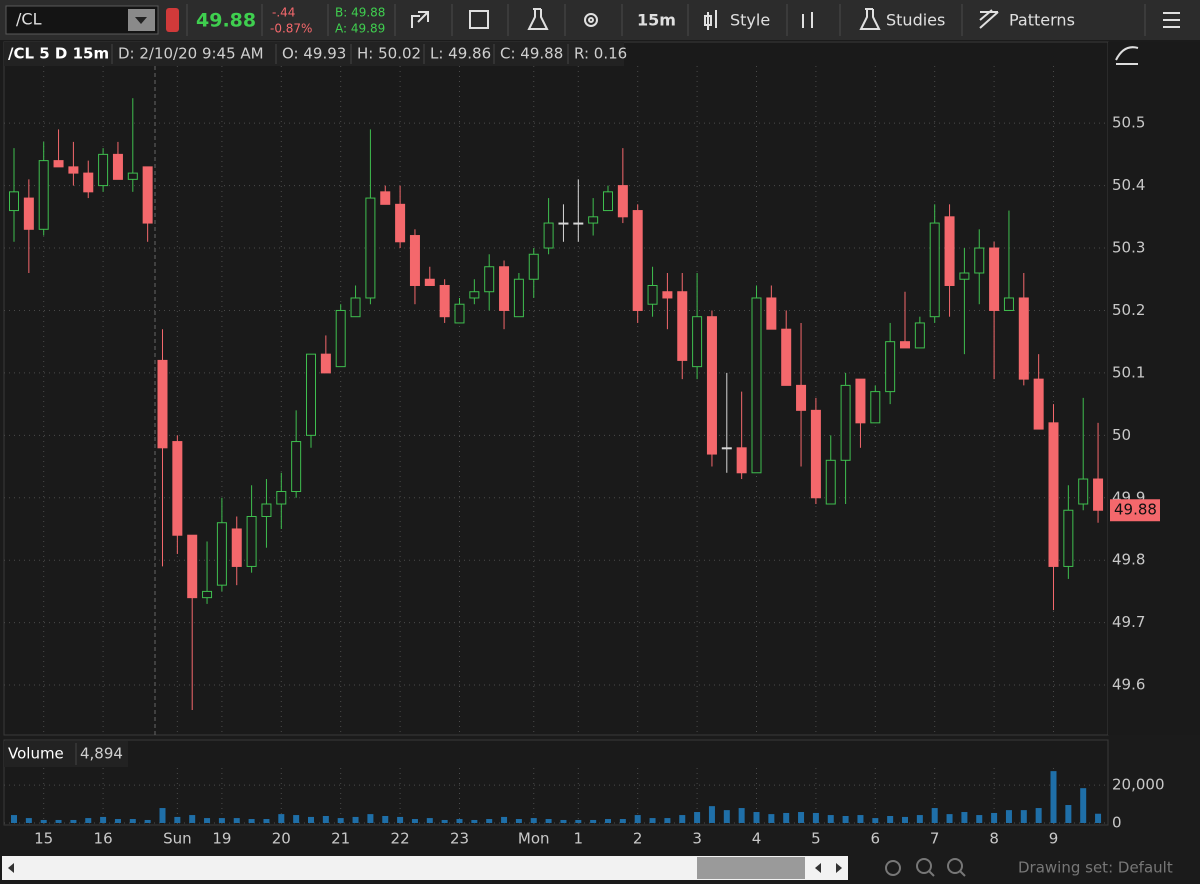 The image size is (1200, 884). I want to click on header-bar, so click(314, 54).